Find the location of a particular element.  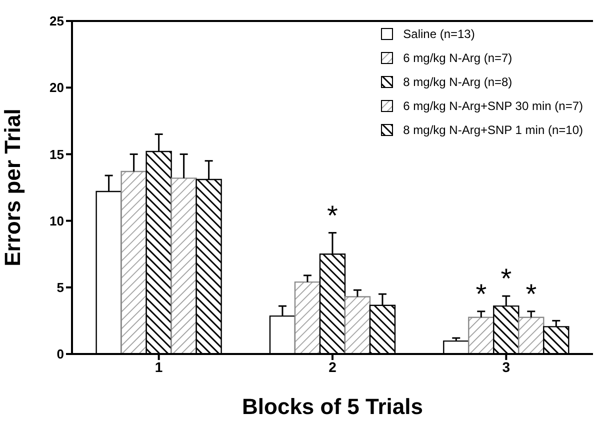

legend-label: Saline (n=13) is located at coordinates (439, 34).